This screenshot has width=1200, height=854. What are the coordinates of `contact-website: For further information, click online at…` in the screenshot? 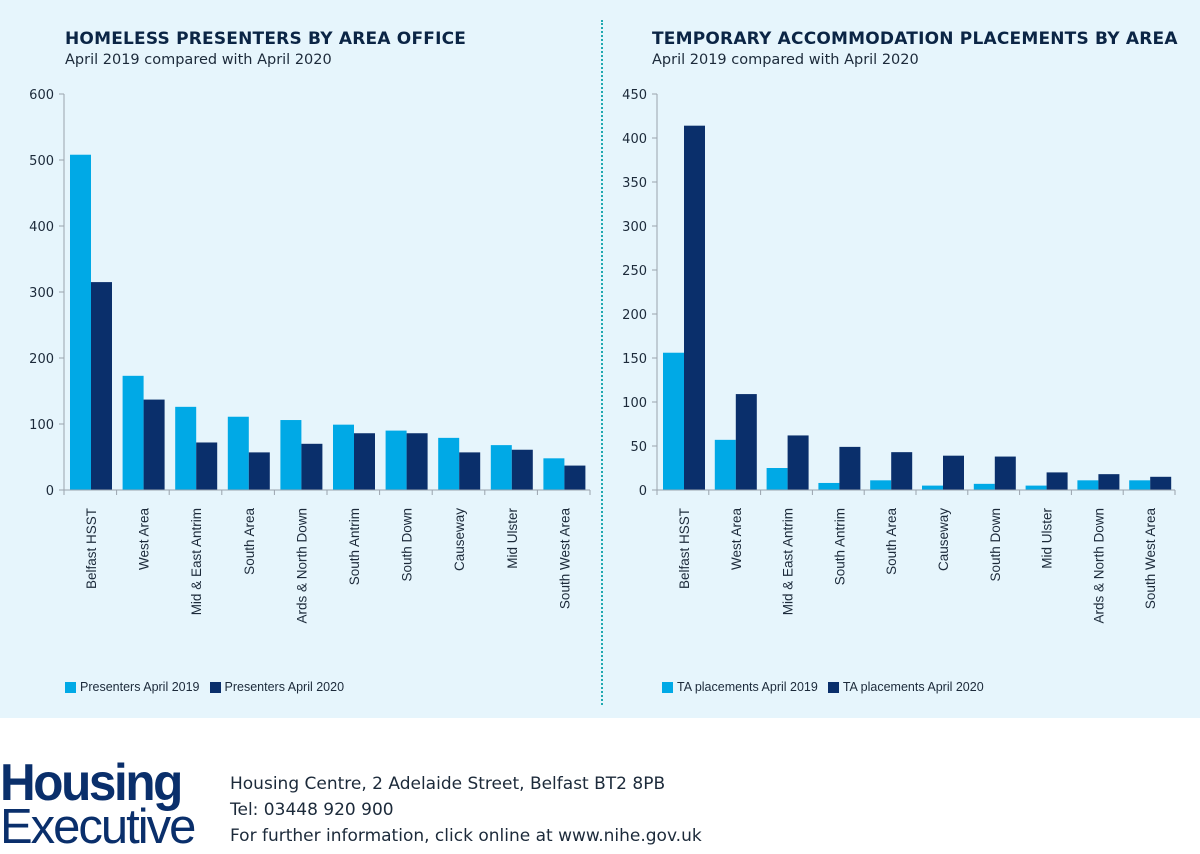 It's located at (466, 836).